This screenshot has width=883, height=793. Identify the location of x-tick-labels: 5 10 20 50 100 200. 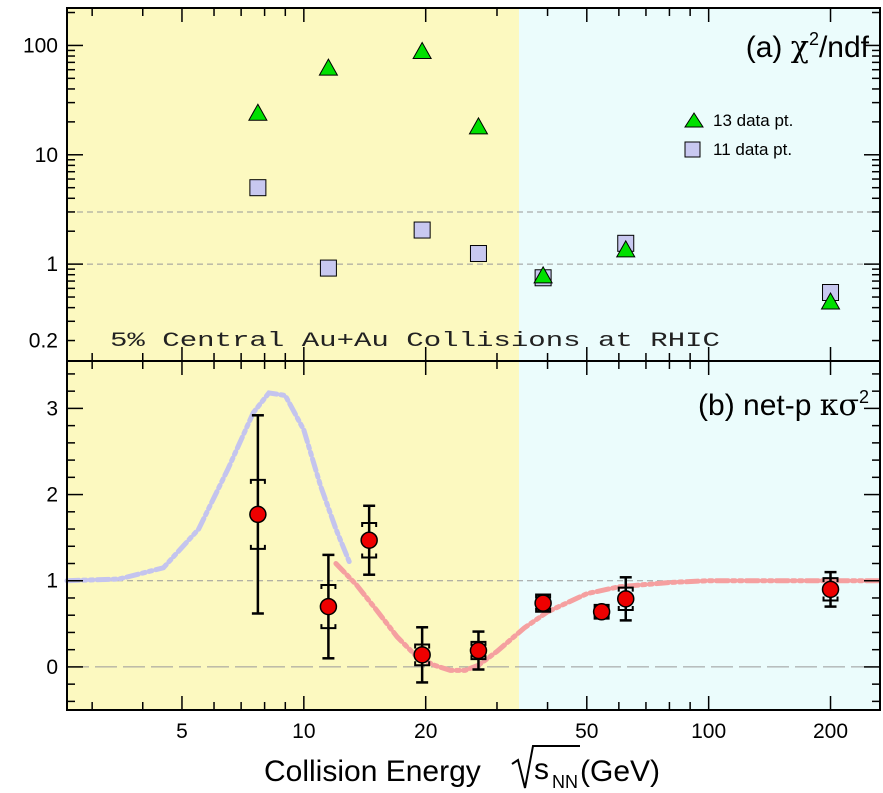
(512, 731).